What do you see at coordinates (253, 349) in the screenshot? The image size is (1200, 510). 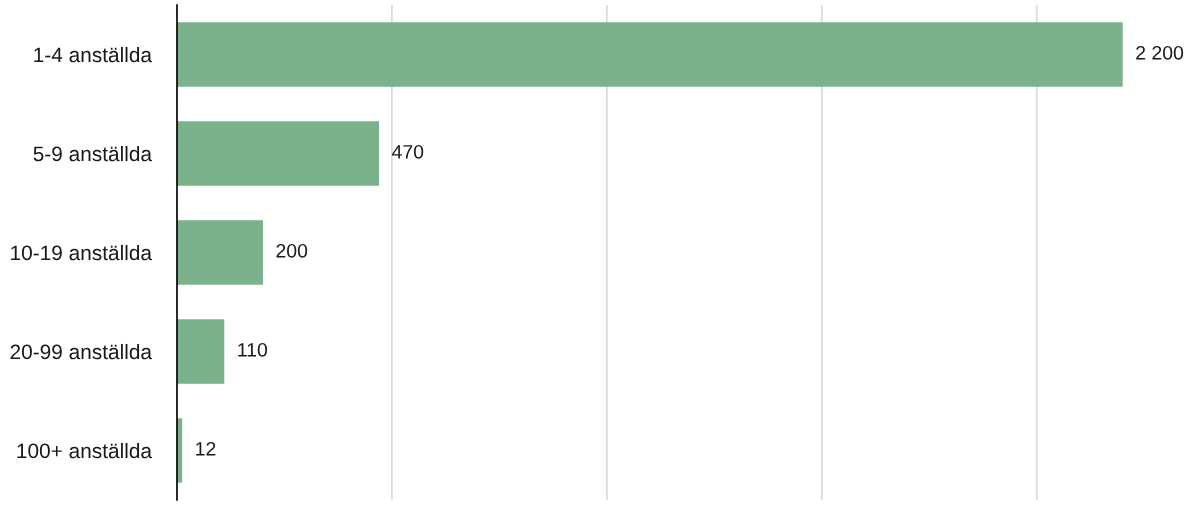 I see `data-label: 110` at bounding box center [253, 349].